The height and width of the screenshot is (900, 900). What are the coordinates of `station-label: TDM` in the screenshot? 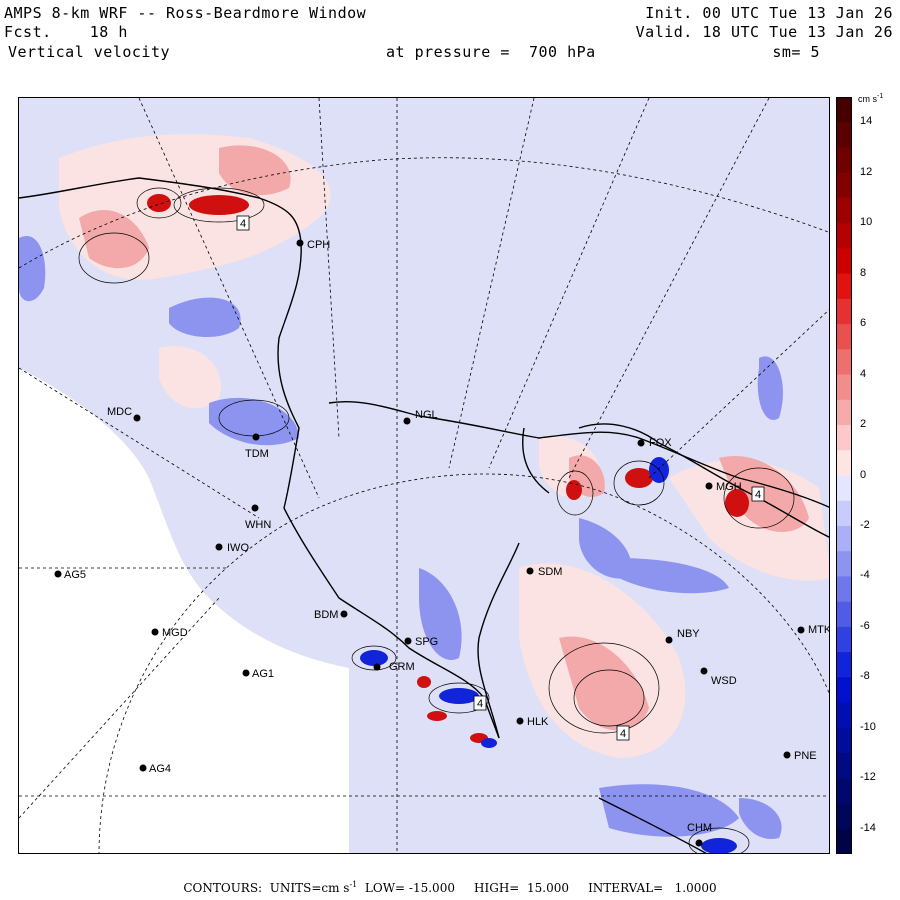 It's located at (257, 454).